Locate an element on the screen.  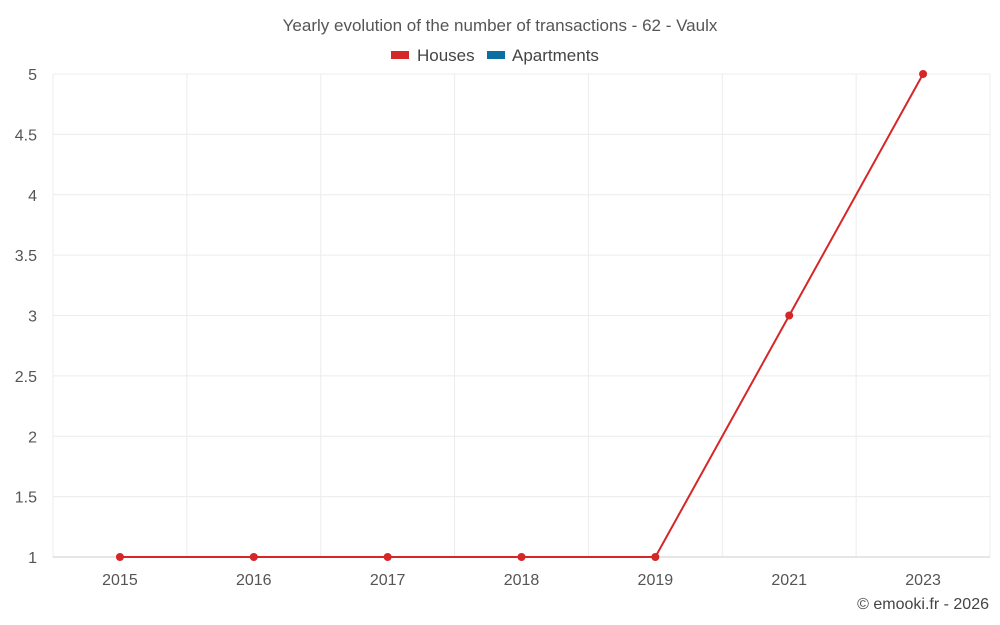
y-tick-label: 3.5 is located at coordinates (26, 256).